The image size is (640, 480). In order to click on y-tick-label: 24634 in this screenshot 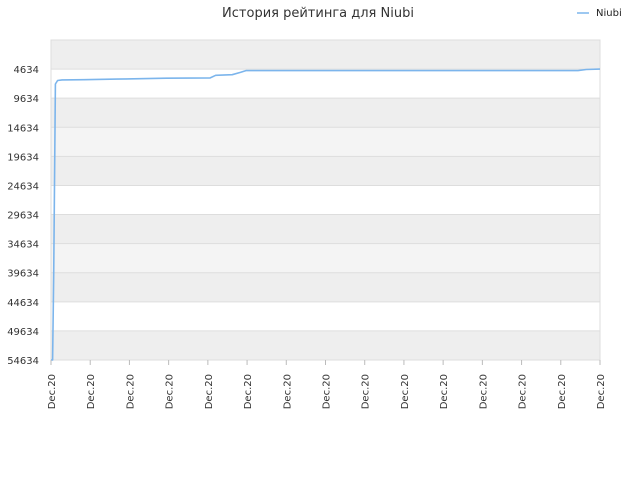, I will do `click(23, 186)`.